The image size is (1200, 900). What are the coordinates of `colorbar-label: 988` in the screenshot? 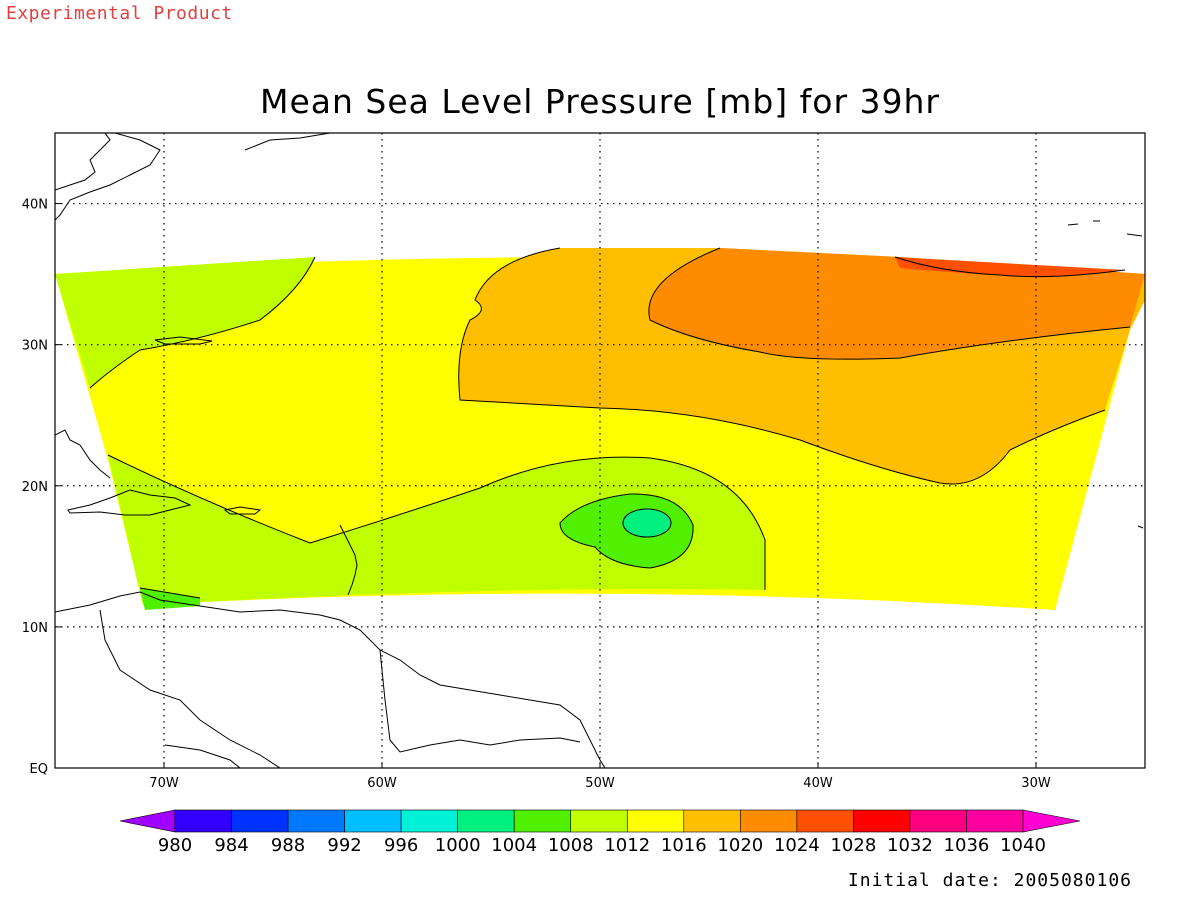 It's located at (288, 845).